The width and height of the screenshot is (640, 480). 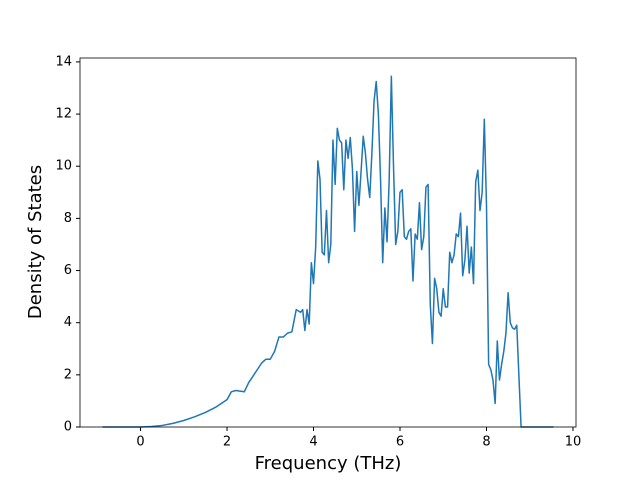 What do you see at coordinates (68, 427) in the screenshot?
I see `y-tick-label: 0` at bounding box center [68, 427].